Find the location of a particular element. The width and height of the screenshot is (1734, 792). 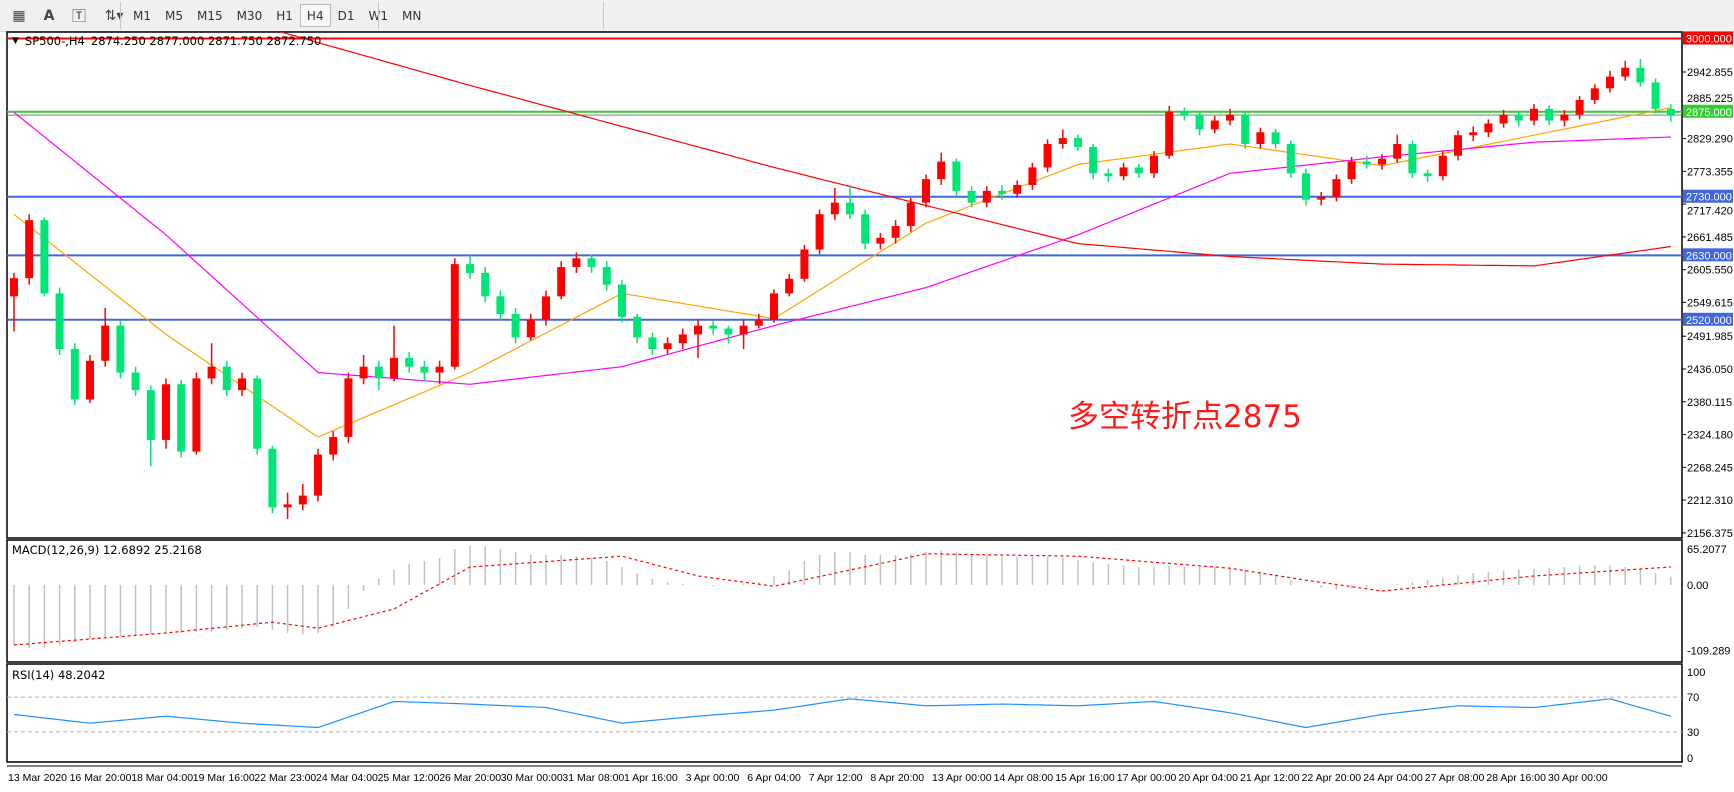

timeframe-h1: H1 is located at coordinates (284, 16).